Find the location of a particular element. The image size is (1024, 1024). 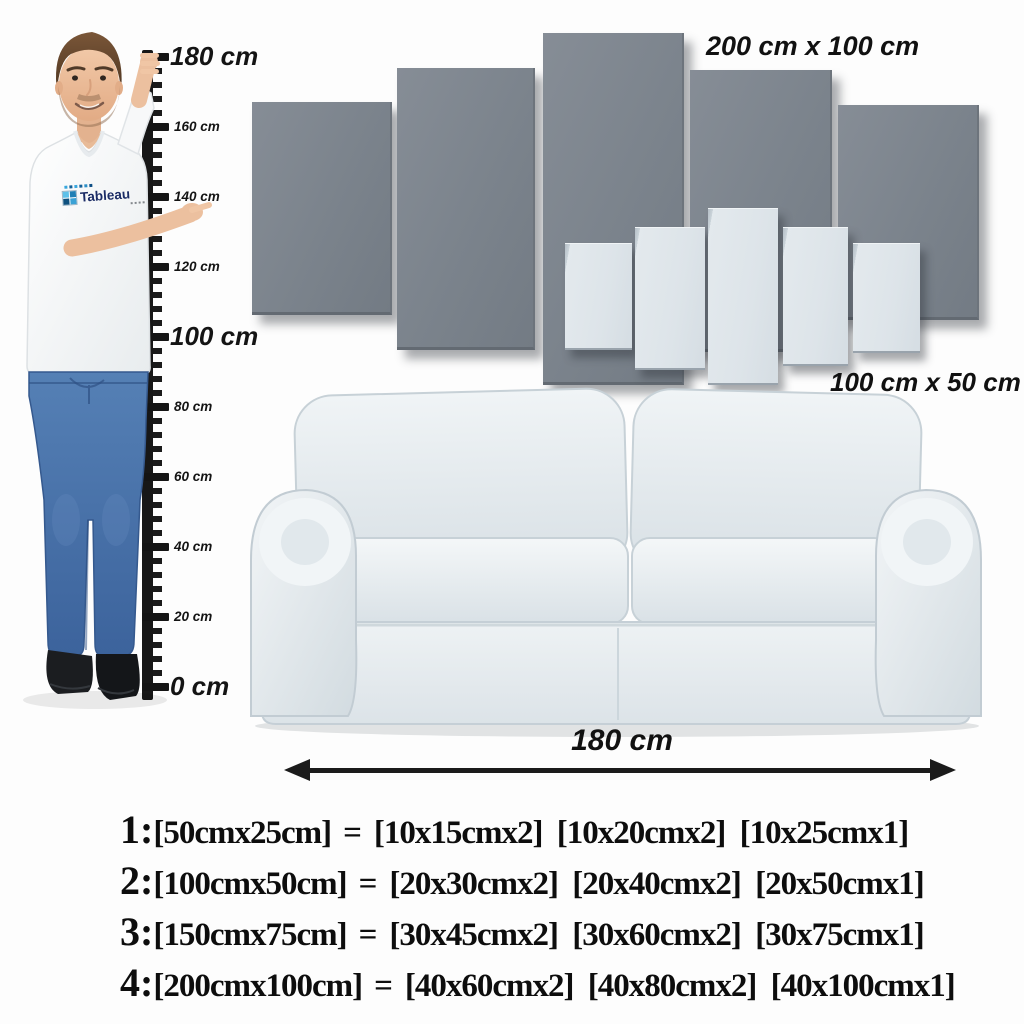

man-pointing-fist is located at coordinates (192, 212).